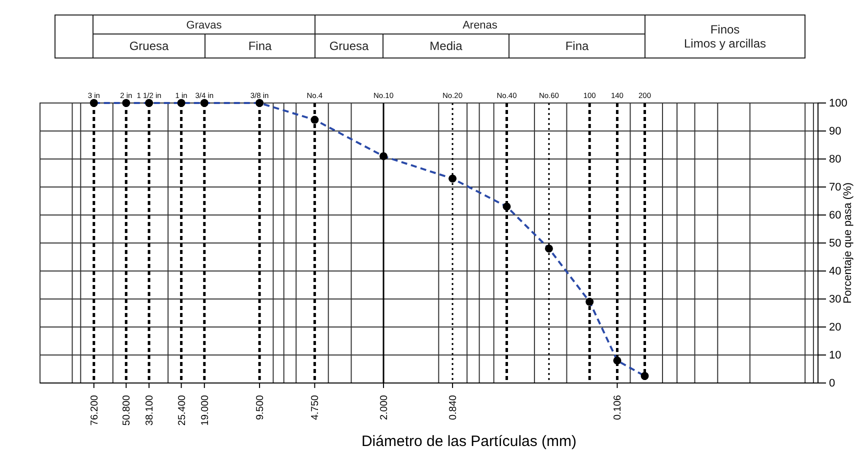 The height and width of the screenshot is (454, 862). What do you see at coordinates (618, 407) in the screenshot?
I see `x-tick-label: 0.106` at bounding box center [618, 407].